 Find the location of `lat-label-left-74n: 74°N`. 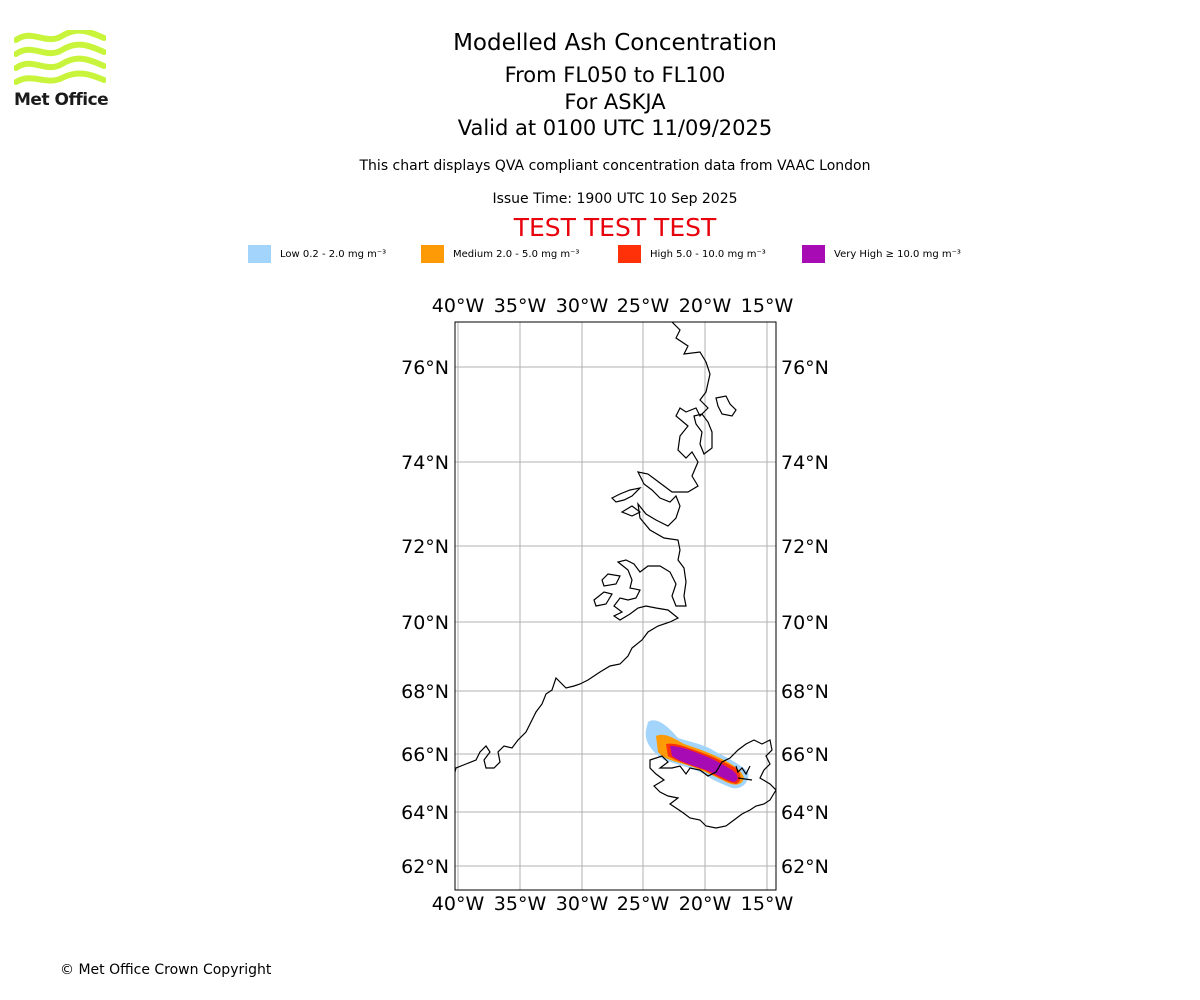

lat-label-left-74n: 74°N is located at coordinates (425, 463).